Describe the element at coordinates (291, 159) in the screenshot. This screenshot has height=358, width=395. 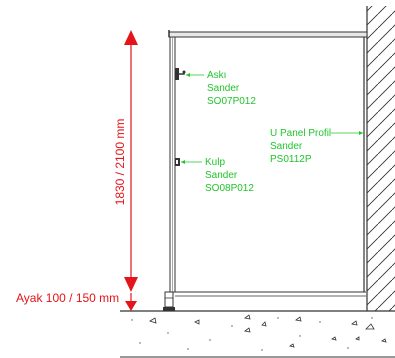
I see `profile-callout-line3: PS0112P` at that location.